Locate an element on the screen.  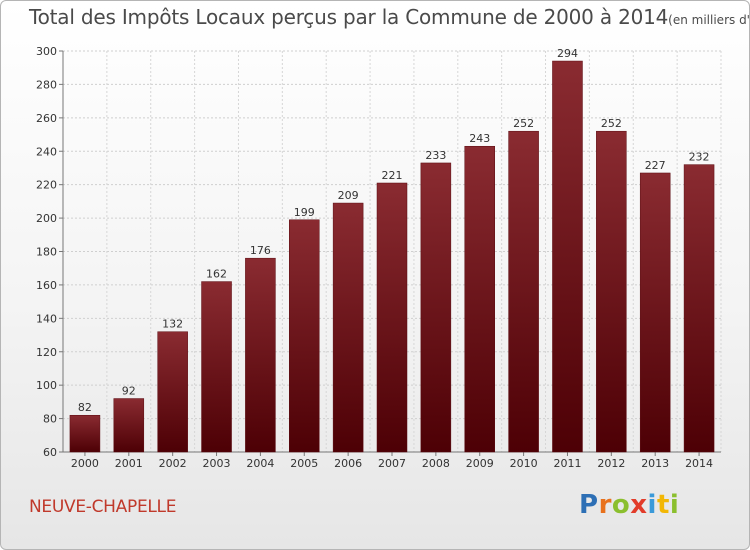
value-label-2006: 209 is located at coordinates (348, 195).